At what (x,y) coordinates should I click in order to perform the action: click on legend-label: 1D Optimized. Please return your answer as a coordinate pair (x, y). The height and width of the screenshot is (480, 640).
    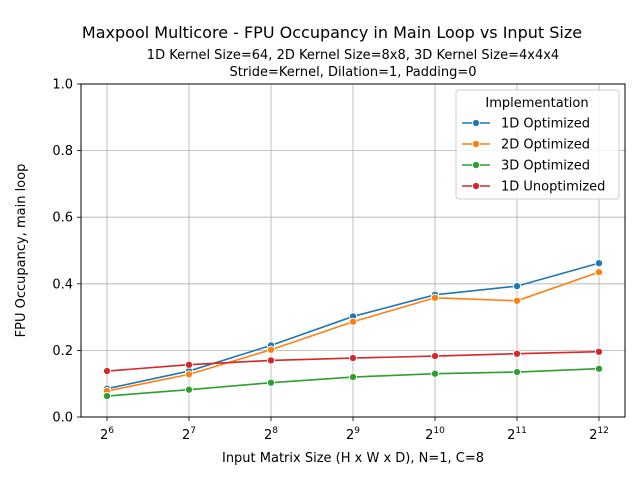
    Looking at the image, I should click on (545, 124).